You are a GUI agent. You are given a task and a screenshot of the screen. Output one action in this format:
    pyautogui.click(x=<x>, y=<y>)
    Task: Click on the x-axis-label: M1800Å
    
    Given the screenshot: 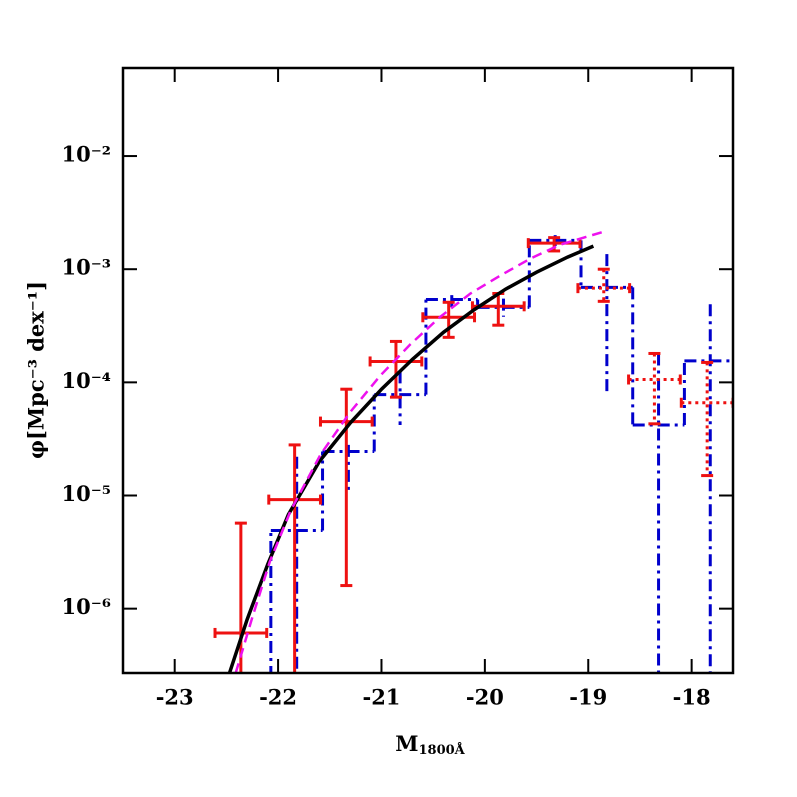 What is the action you would take?
    pyautogui.click(x=430, y=744)
    